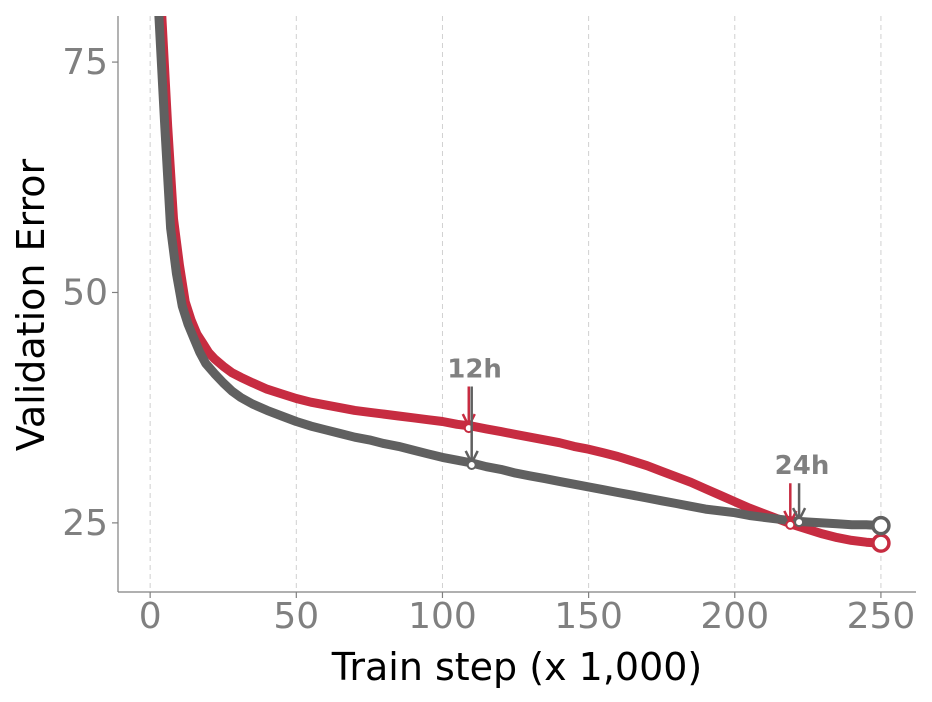 This screenshot has height=702, width=932. What do you see at coordinates (527, 614) in the screenshot?
I see `x-tick-labels: 0 50 100 150 200 250` at bounding box center [527, 614].